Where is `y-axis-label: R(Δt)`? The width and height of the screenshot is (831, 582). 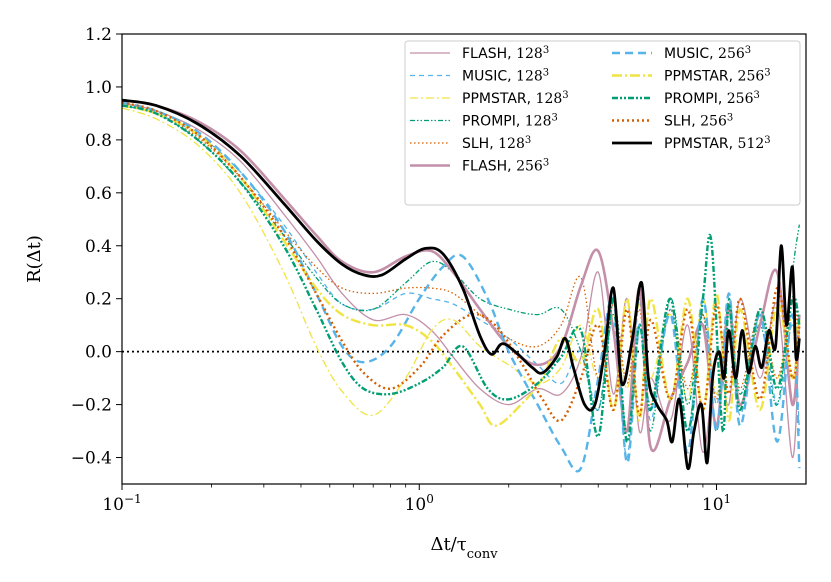
y-axis-label: R(Δt) is located at coordinates (34, 259).